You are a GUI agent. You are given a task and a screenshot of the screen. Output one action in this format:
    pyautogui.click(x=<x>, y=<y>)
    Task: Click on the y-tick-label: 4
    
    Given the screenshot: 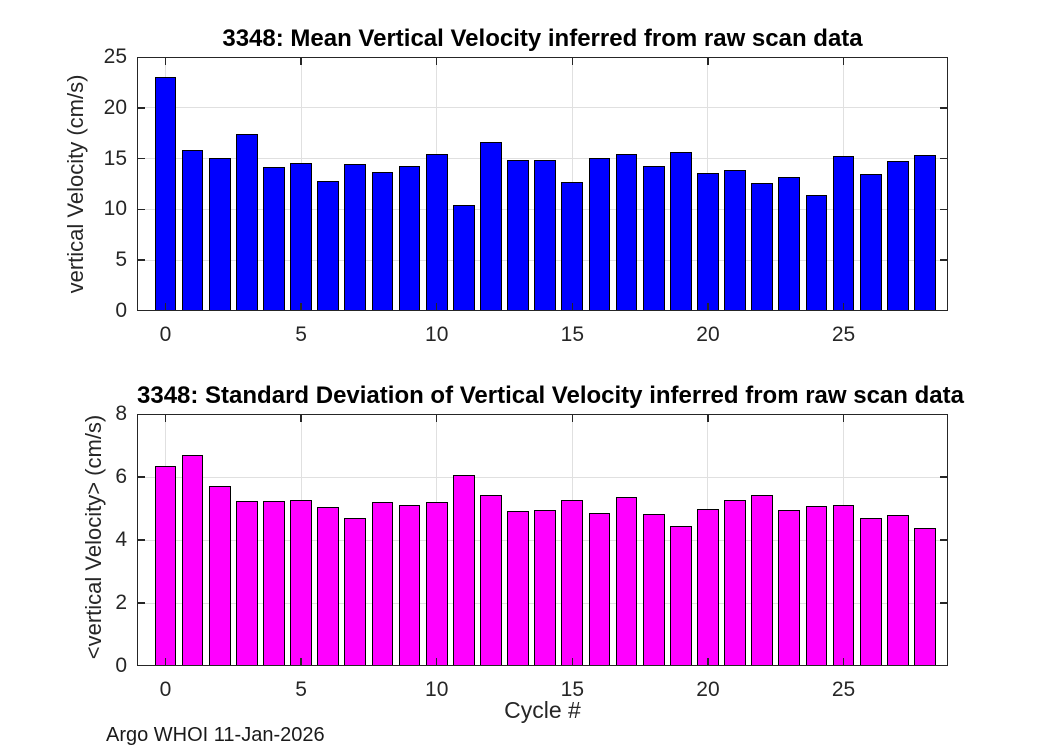 What is the action you would take?
    pyautogui.click(x=121, y=539)
    